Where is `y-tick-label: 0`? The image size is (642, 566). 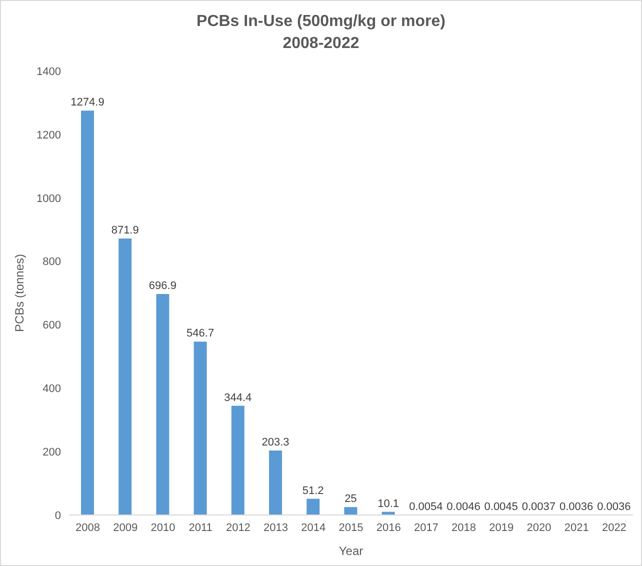 y-tick-label: 0 is located at coordinates (57, 516).